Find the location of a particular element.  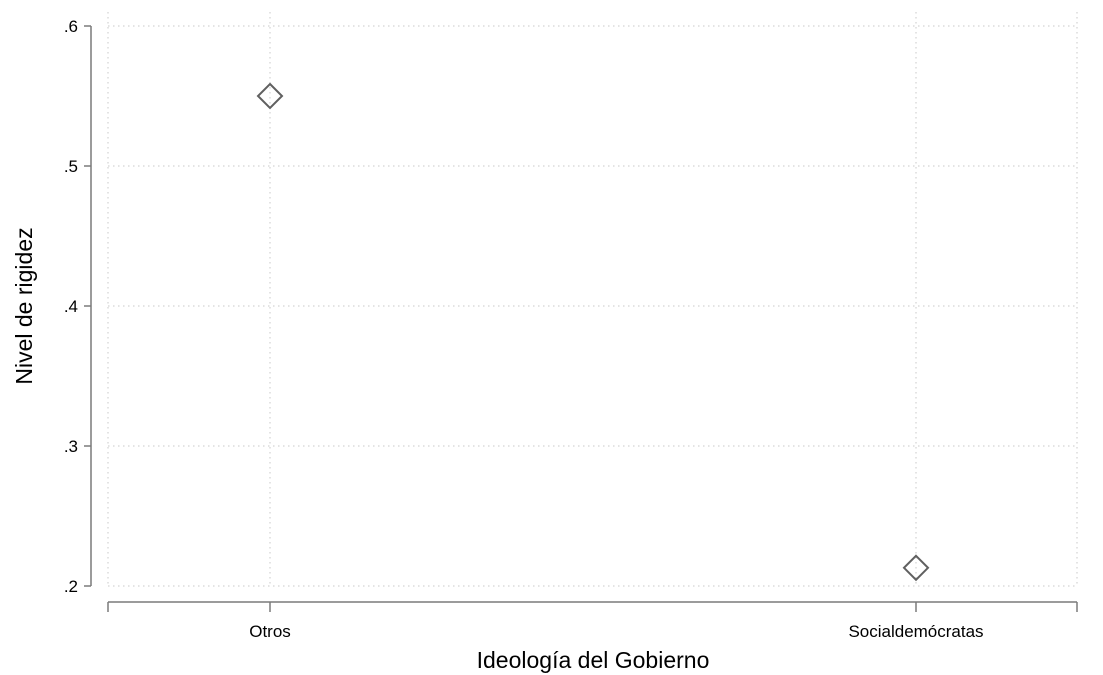

y-tick-label: .3 is located at coordinates (71, 446).